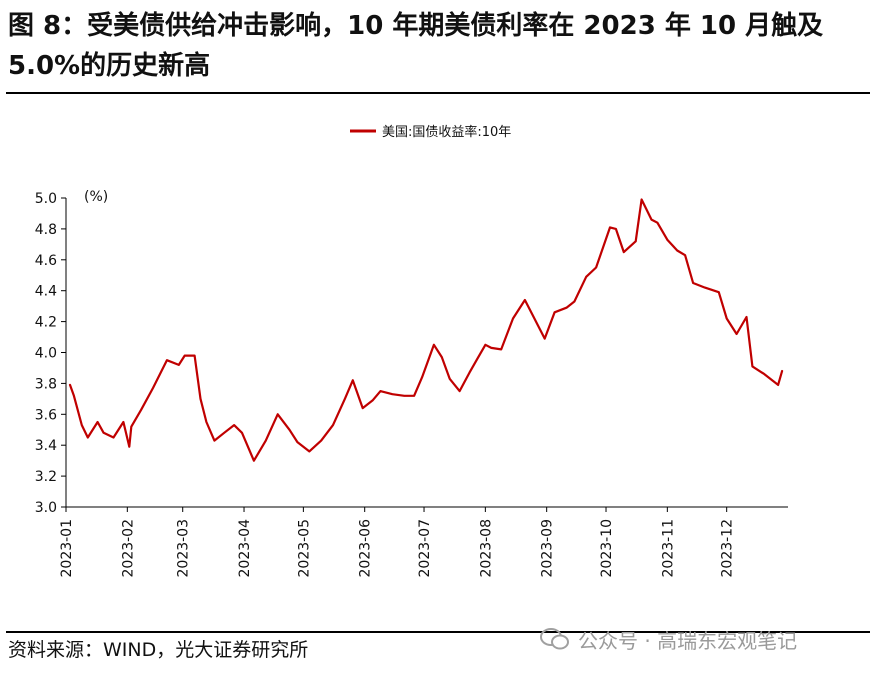 Image resolution: width=876 pixels, height=673 pixels. Describe the element at coordinates (438, 632) in the screenshot. I see `footer-divider` at that location.